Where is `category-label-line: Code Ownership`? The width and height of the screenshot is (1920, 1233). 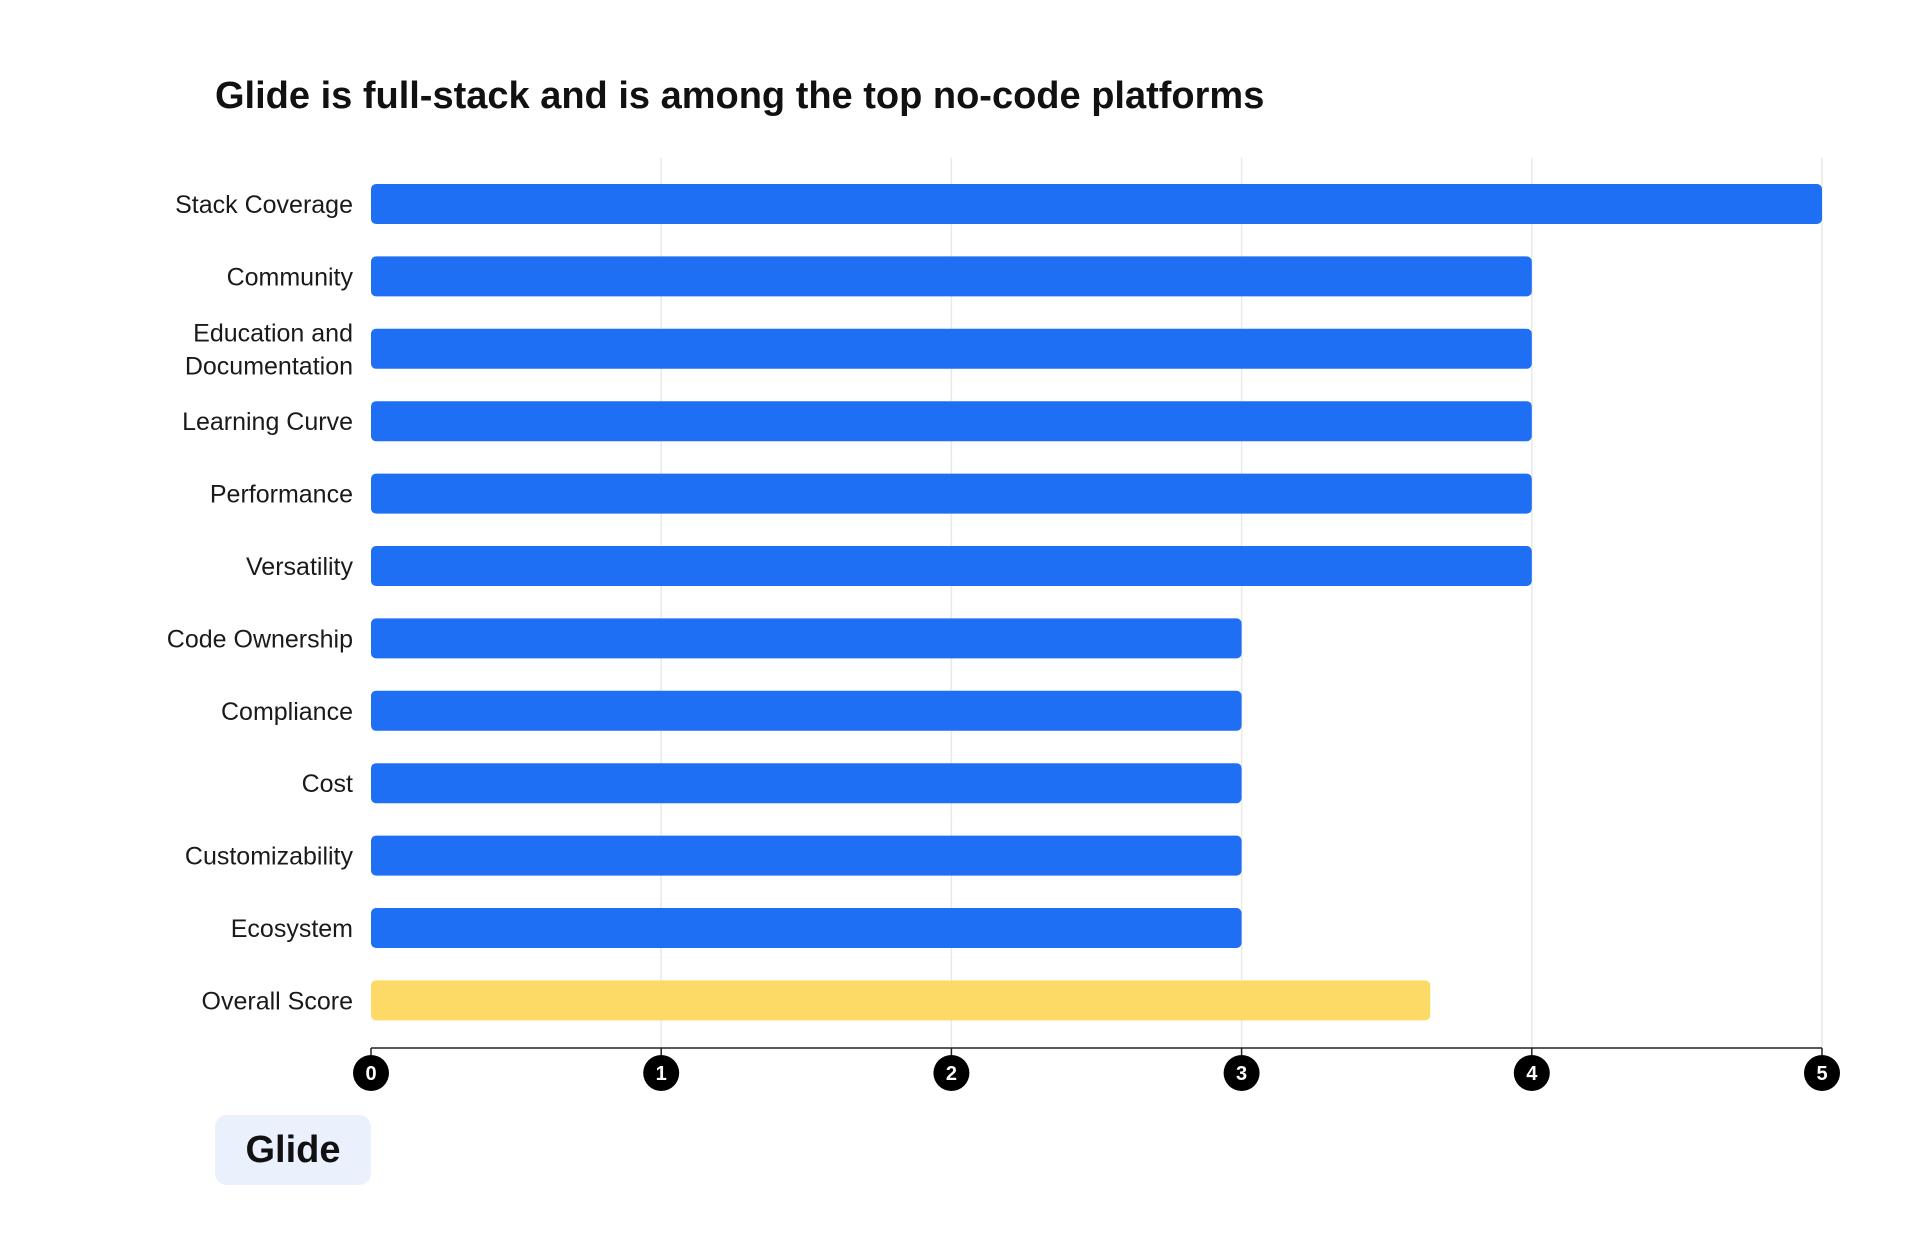
category-label-line: Code Ownership is located at coordinates (260, 639).